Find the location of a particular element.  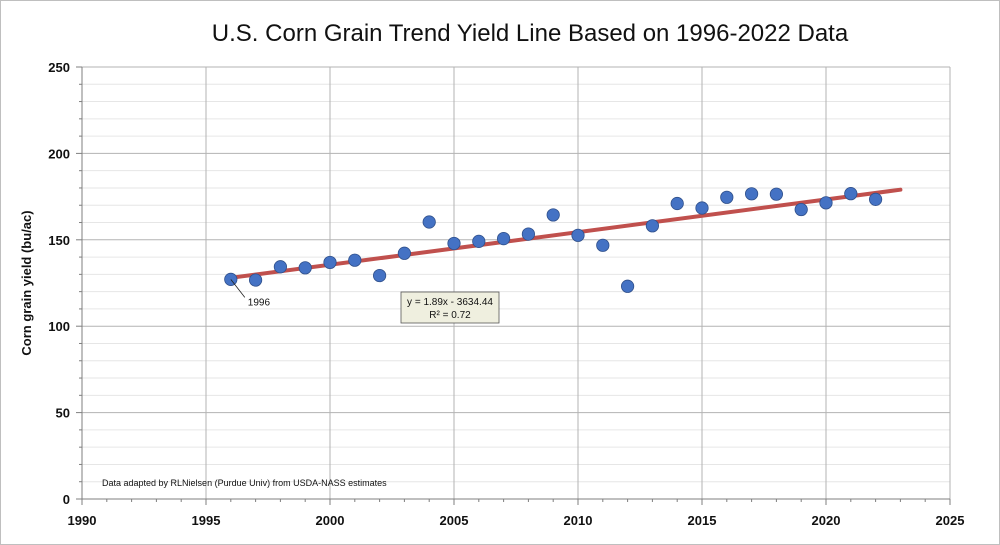

trendline is located at coordinates (565, 233).